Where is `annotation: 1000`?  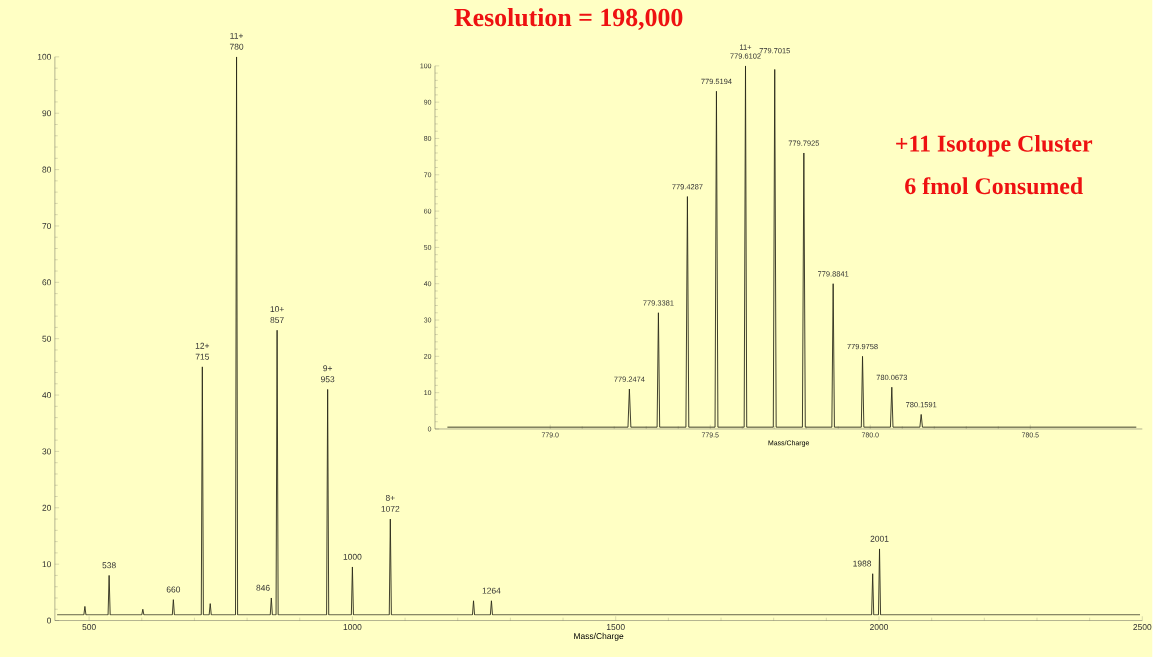
annotation: 1000 is located at coordinates (352, 556).